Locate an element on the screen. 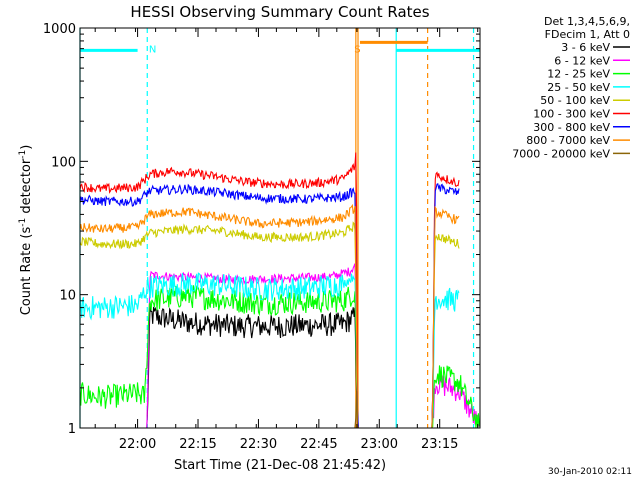  x-tick-label: 23:15 is located at coordinates (439, 444).